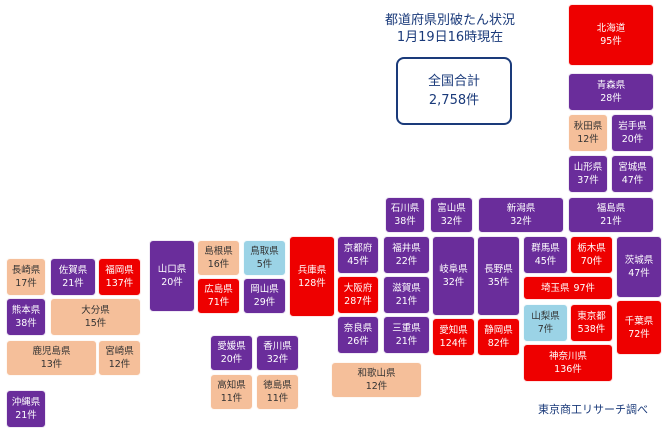 This screenshot has height=437, width=672. I want to click on prefecture-akita: 秋田県 12件, so click(588, 133).